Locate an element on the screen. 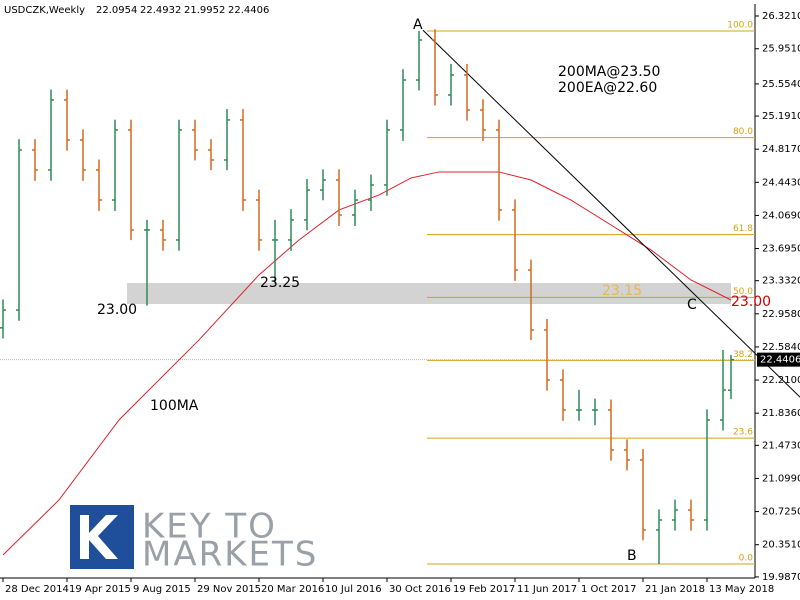 The image size is (800, 600). y-tick-label: 20.3510 is located at coordinates (781, 545).